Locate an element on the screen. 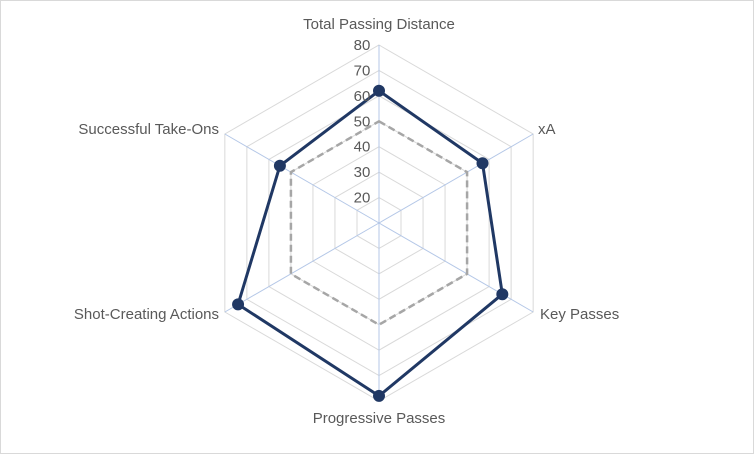  tick-layer: 20 30 40 50 60 70 80 is located at coordinates (362, 122).